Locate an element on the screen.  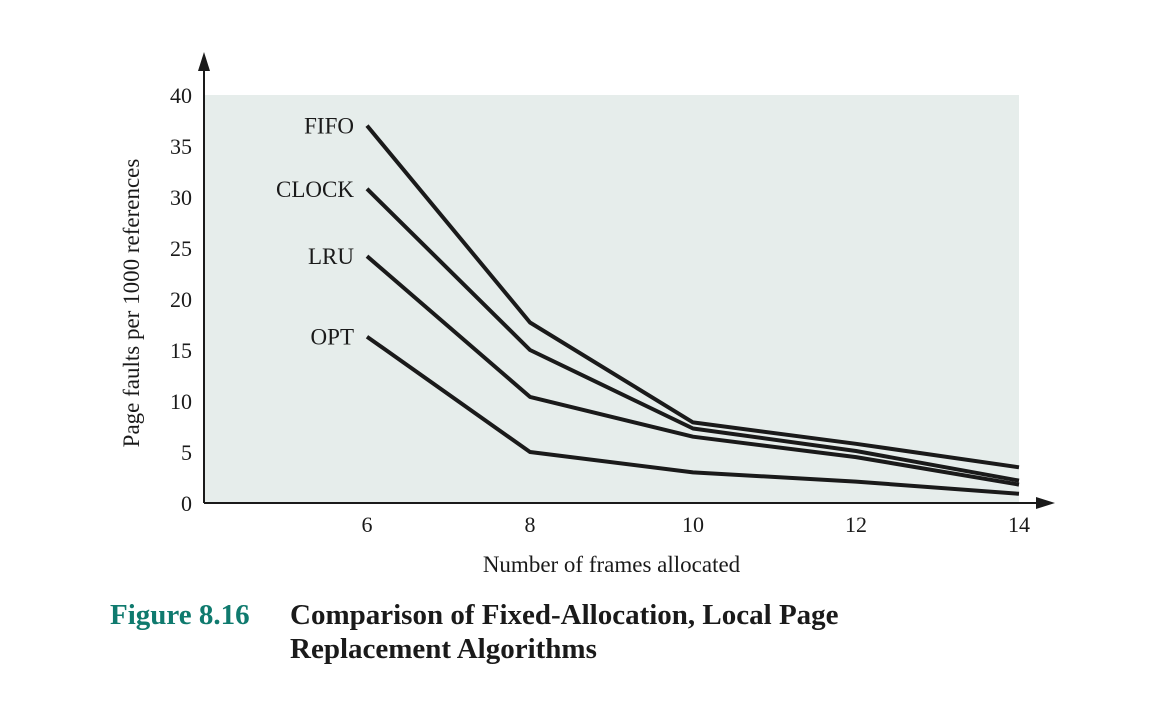
x-axis-label: Number of frames allocated is located at coordinates (612, 564).